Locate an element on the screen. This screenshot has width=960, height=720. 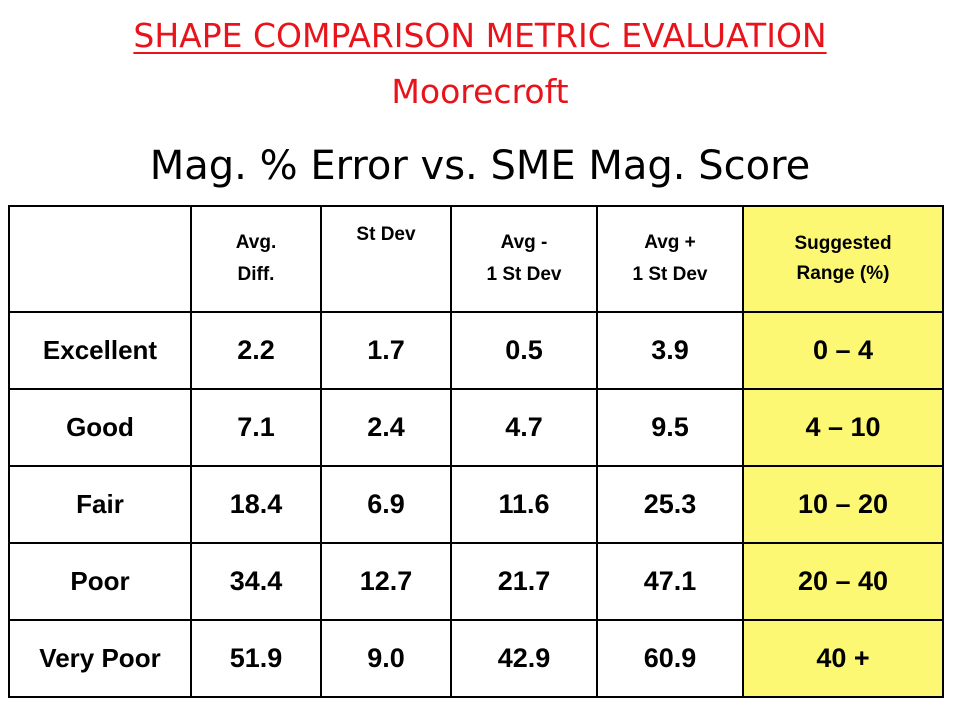
avg-minus-cell: 11.6 is located at coordinates (524, 504).